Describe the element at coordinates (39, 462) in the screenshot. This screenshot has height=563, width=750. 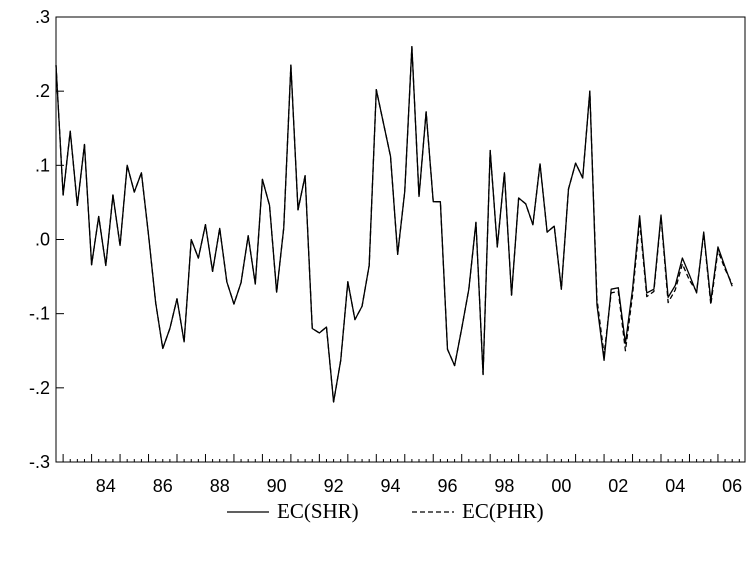
I see `y-tick-label: -.3` at that location.